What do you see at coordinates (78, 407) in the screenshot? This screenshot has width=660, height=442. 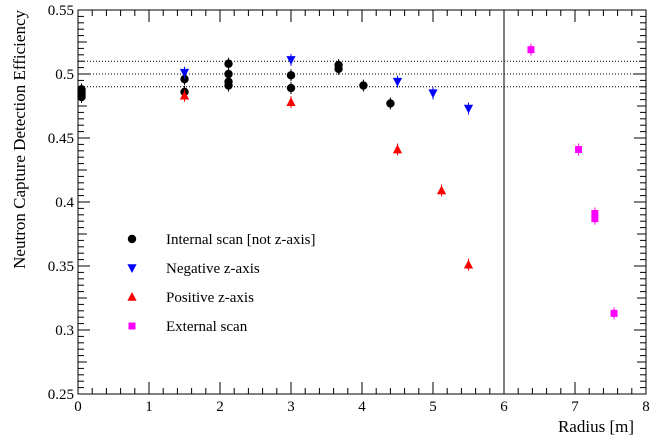 I see `x-tick-label: 0` at bounding box center [78, 407].